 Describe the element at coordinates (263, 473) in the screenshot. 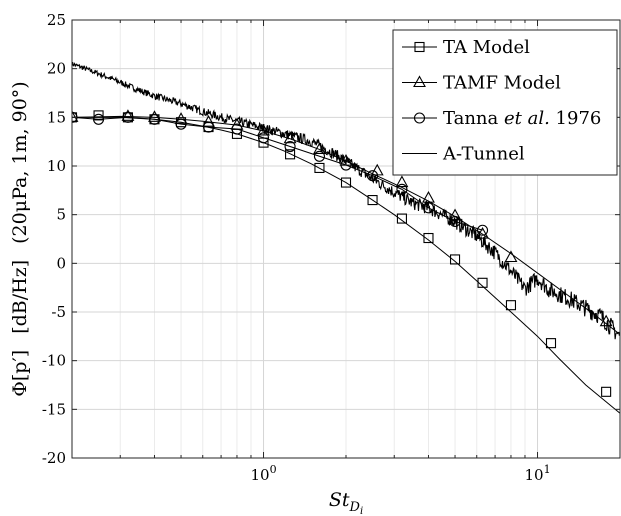

I see `x-tick-label: 10⁰` at that location.